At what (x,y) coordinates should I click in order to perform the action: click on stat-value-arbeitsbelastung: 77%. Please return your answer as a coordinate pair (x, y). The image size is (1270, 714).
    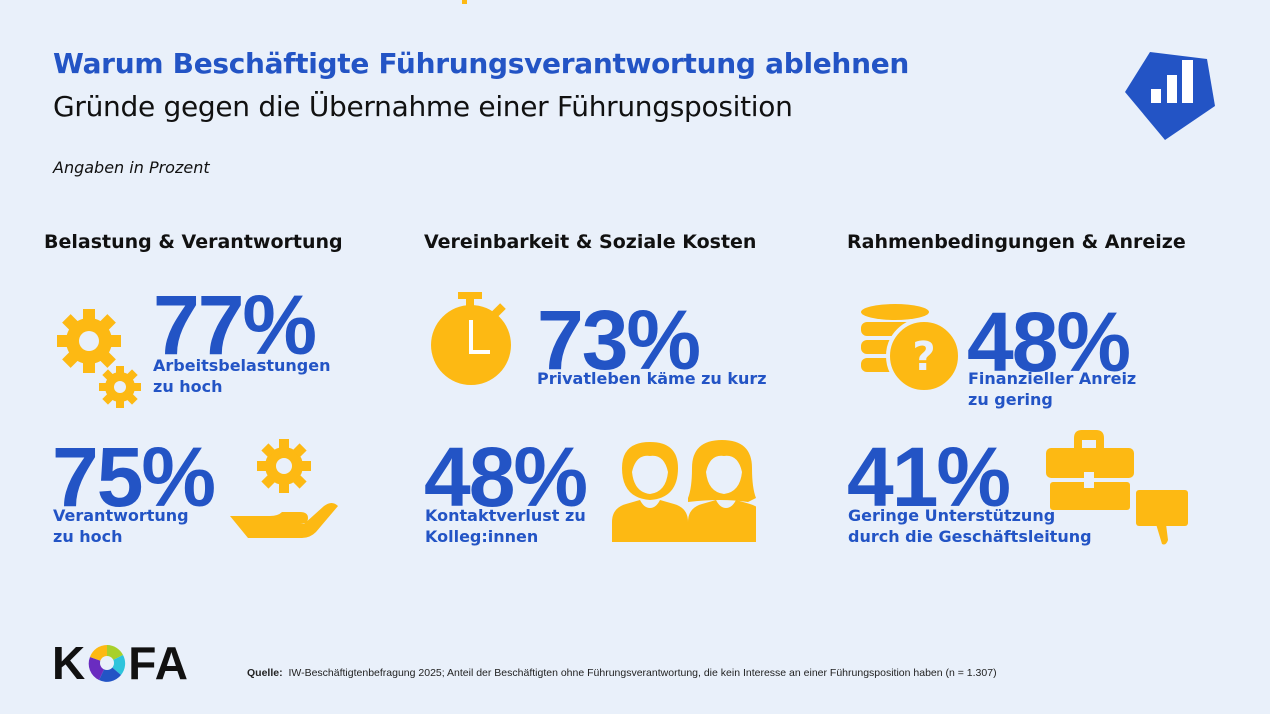
    Looking at the image, I should click on (235, 325).